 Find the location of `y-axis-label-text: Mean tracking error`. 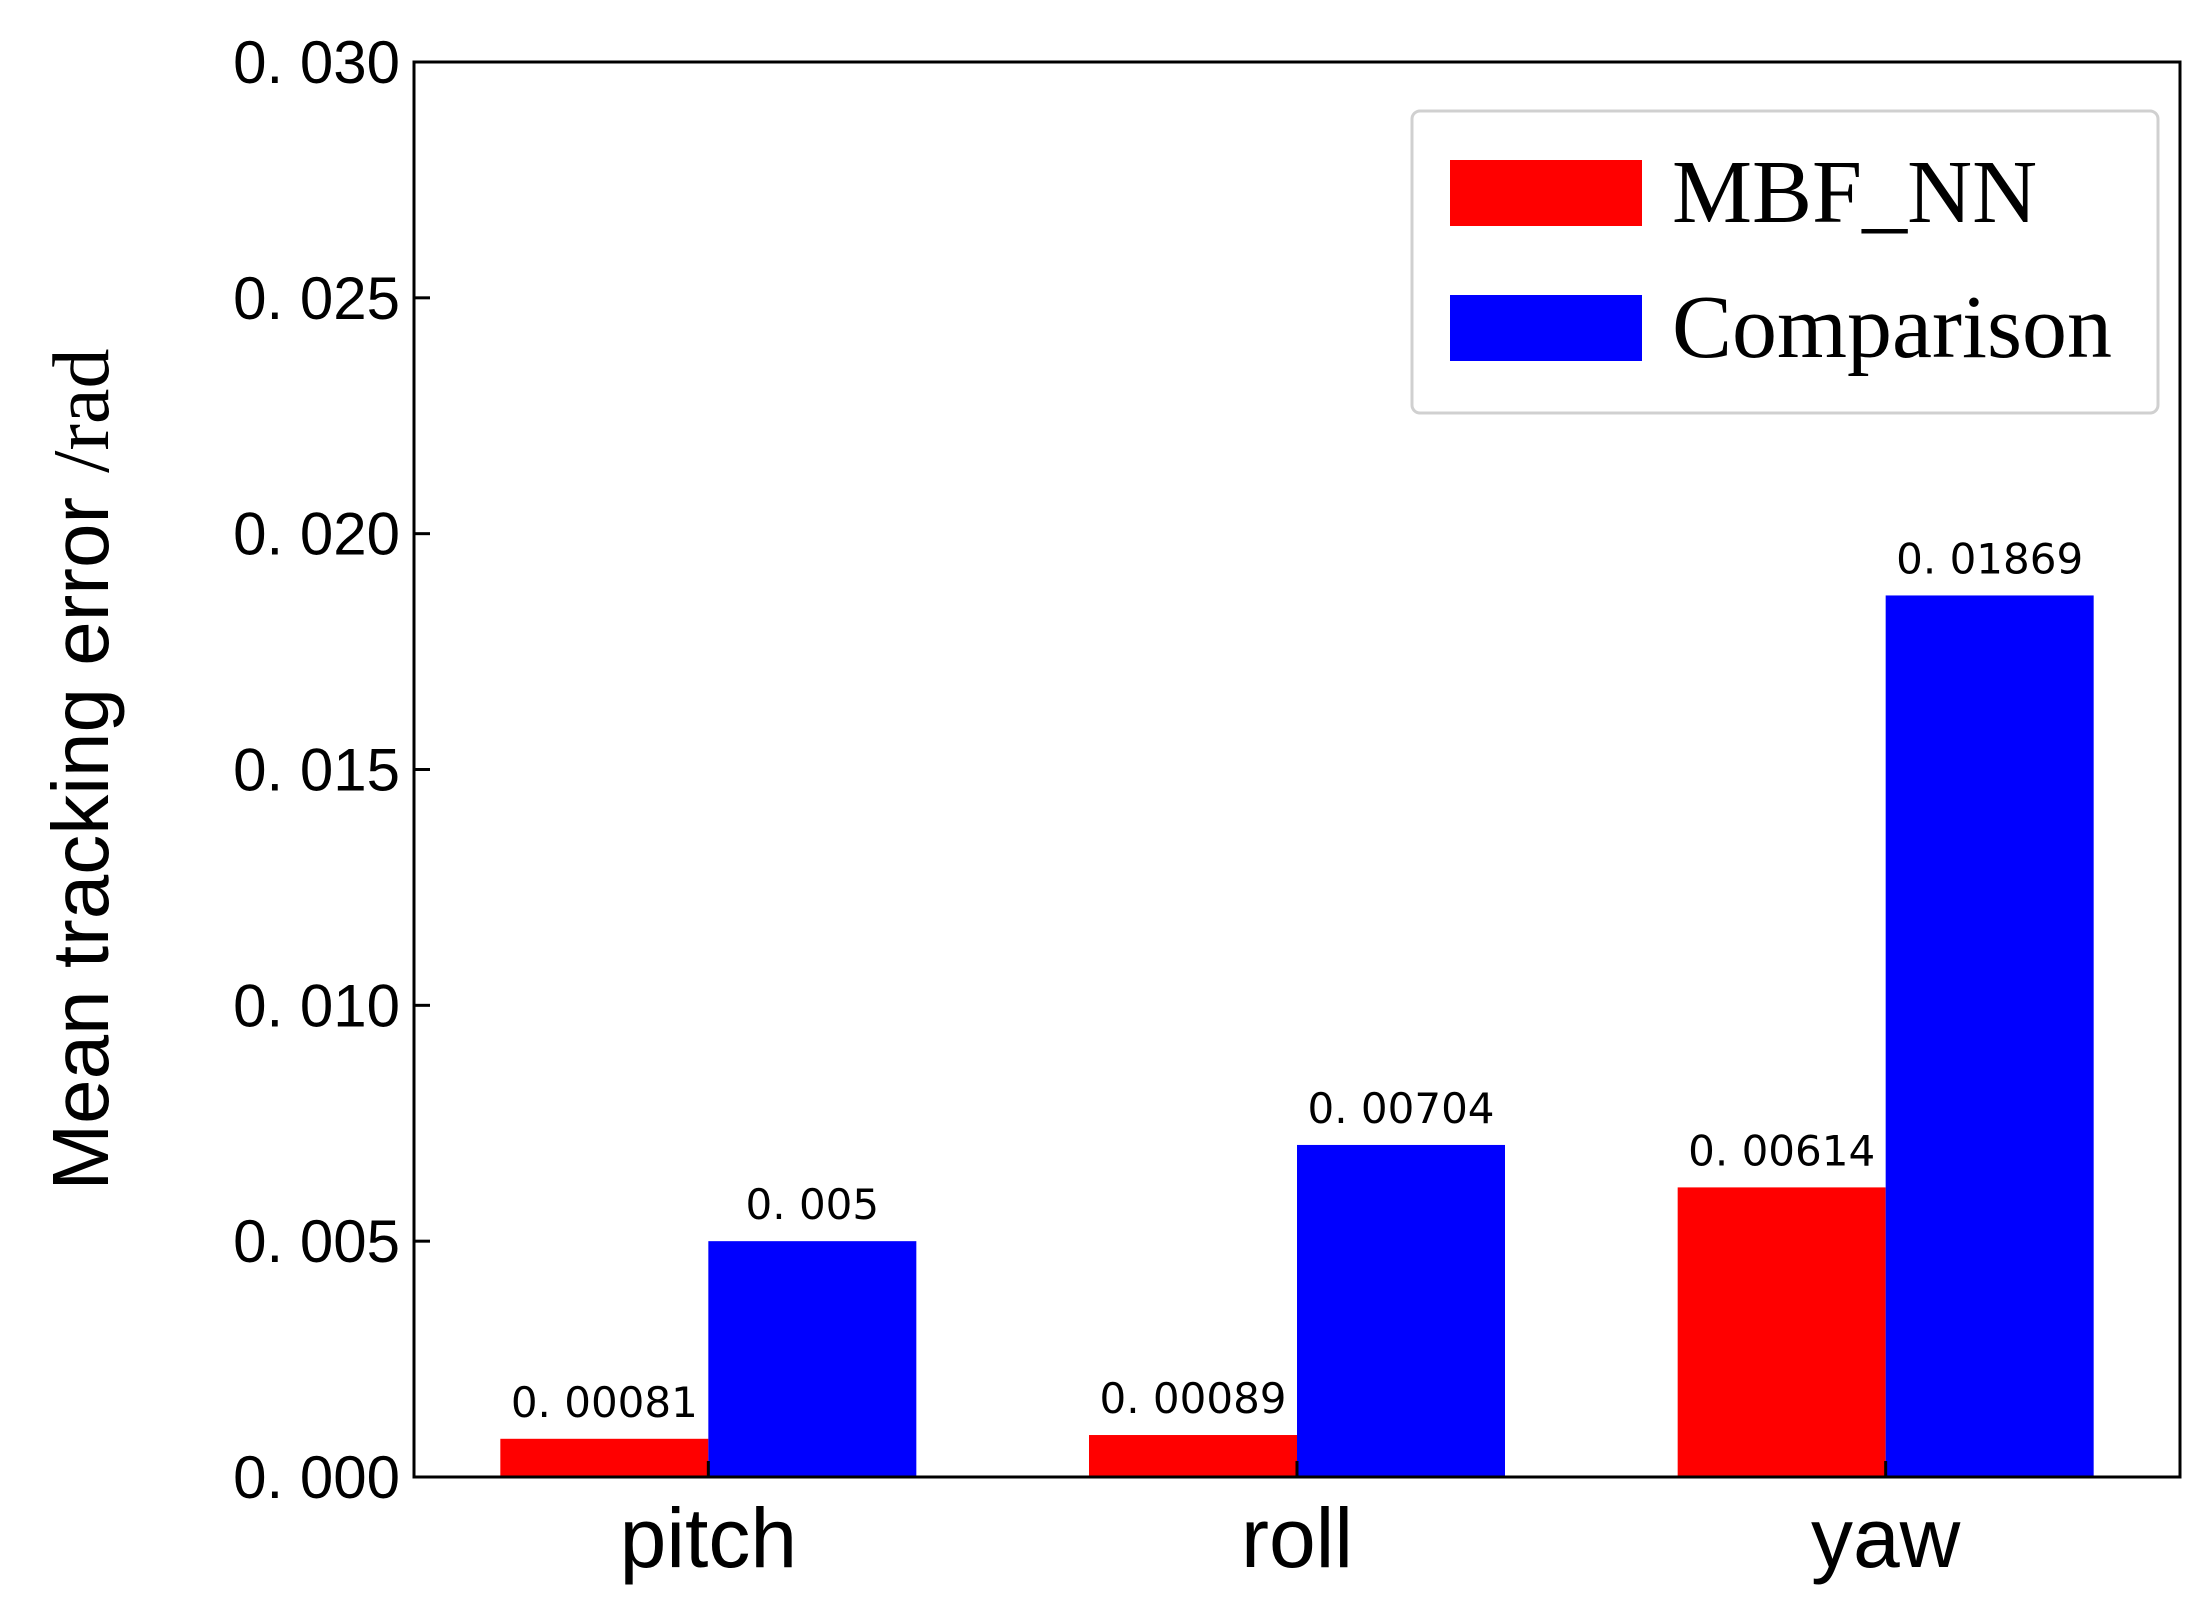

y-axis-label-text: Mean tracking error is located at coordinates (80, 844).